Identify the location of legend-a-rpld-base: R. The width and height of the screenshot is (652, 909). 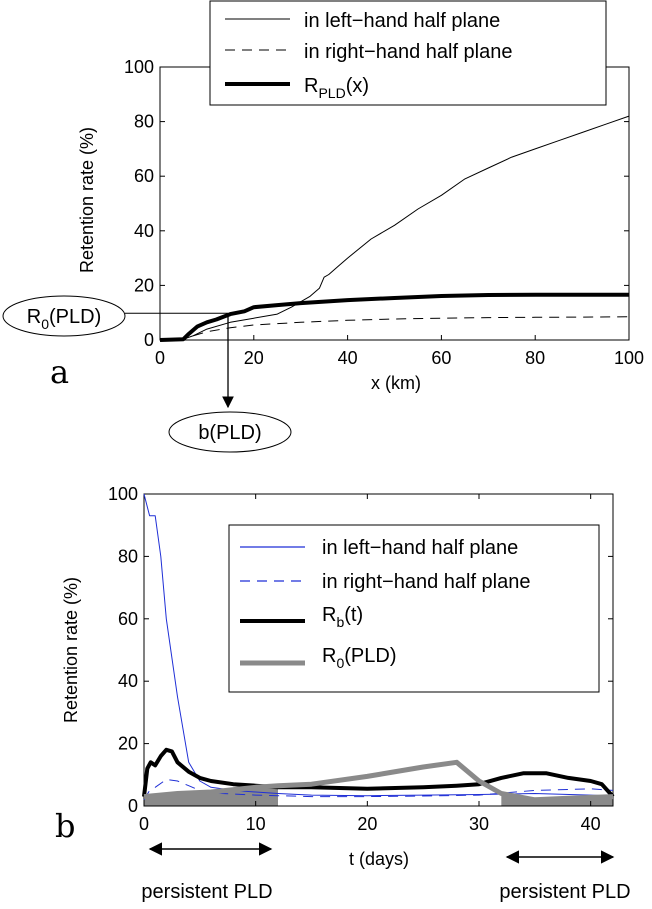
(311, 86).